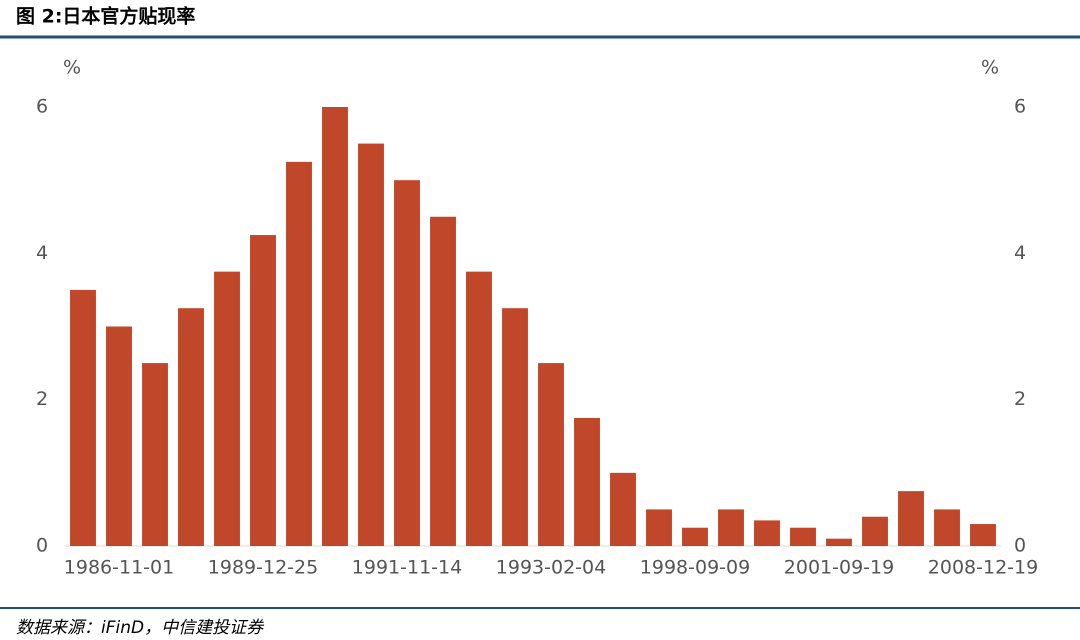 This screenshot has height=640, width=1080. I want to click on y-axis-label: %, so click(72, 68).